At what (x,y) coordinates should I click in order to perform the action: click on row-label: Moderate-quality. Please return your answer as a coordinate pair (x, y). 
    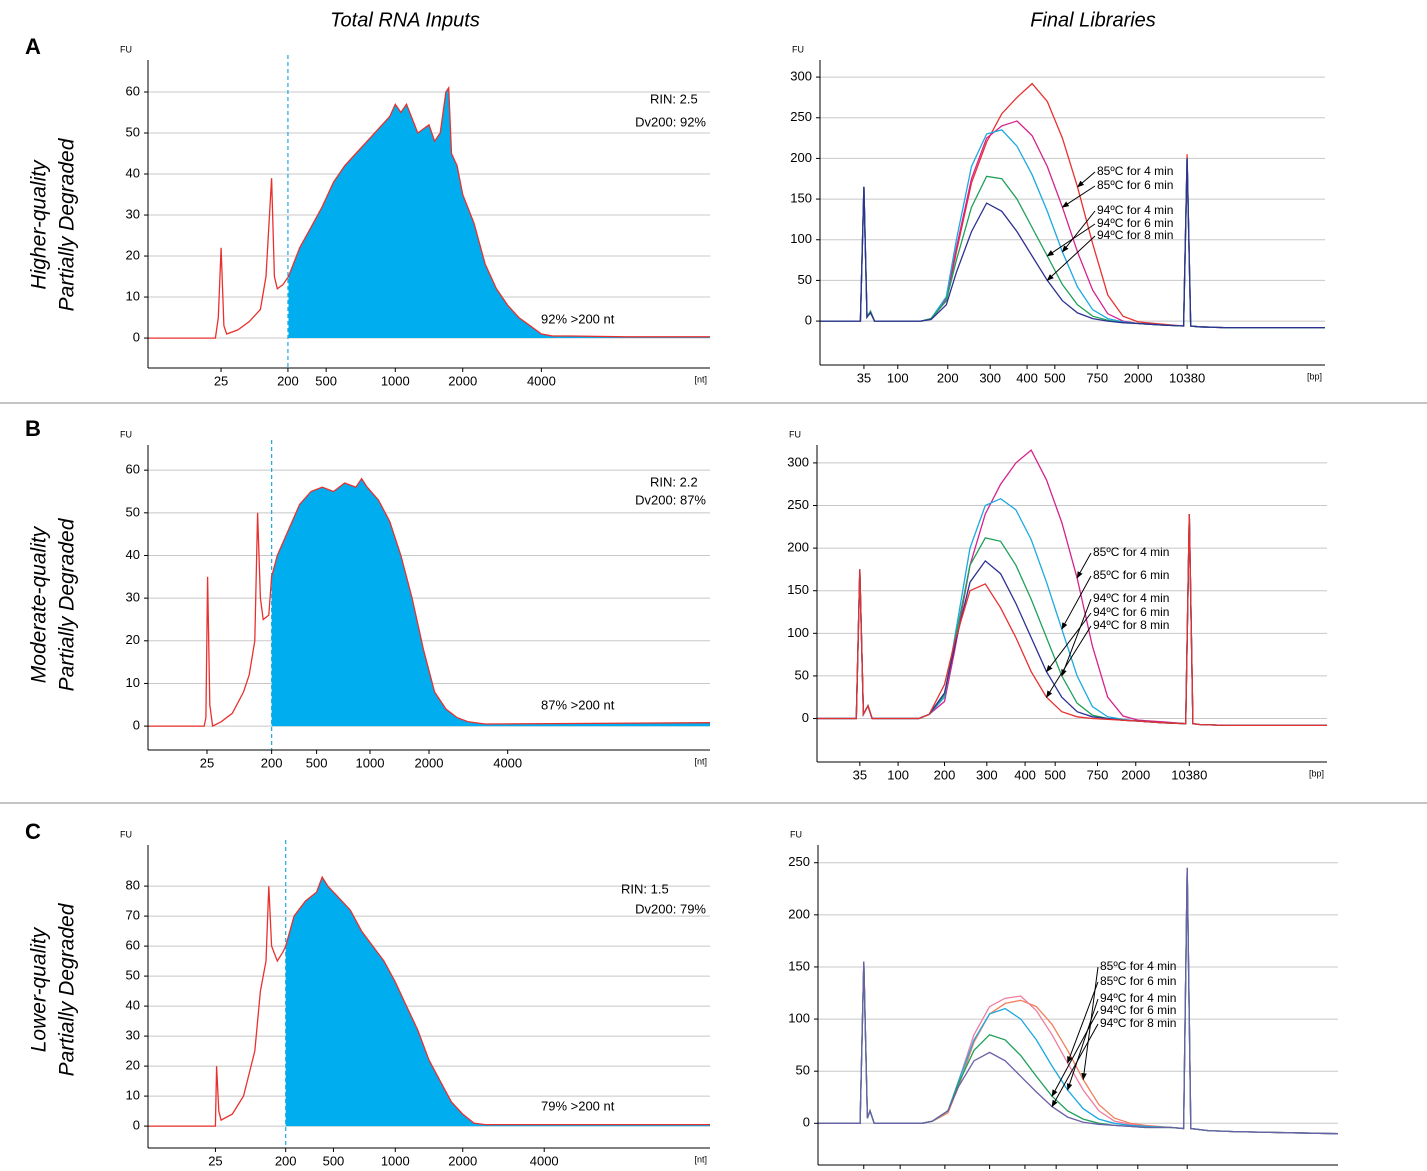
    Looking at the image, I should click on (39, 604).